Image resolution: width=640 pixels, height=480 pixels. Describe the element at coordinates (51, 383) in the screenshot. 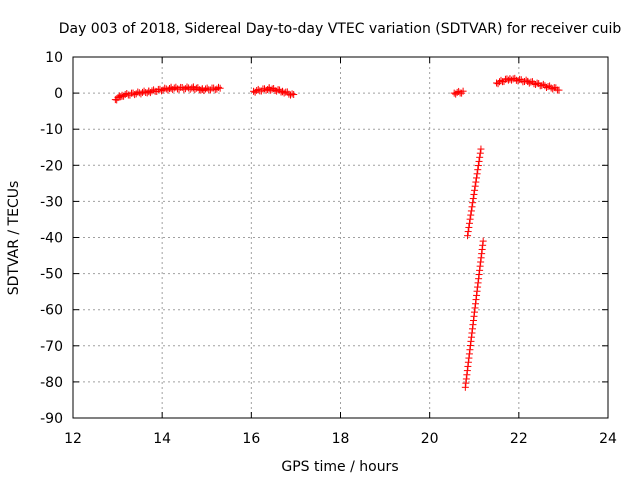

I see `y-tick-label: -80` at that location.